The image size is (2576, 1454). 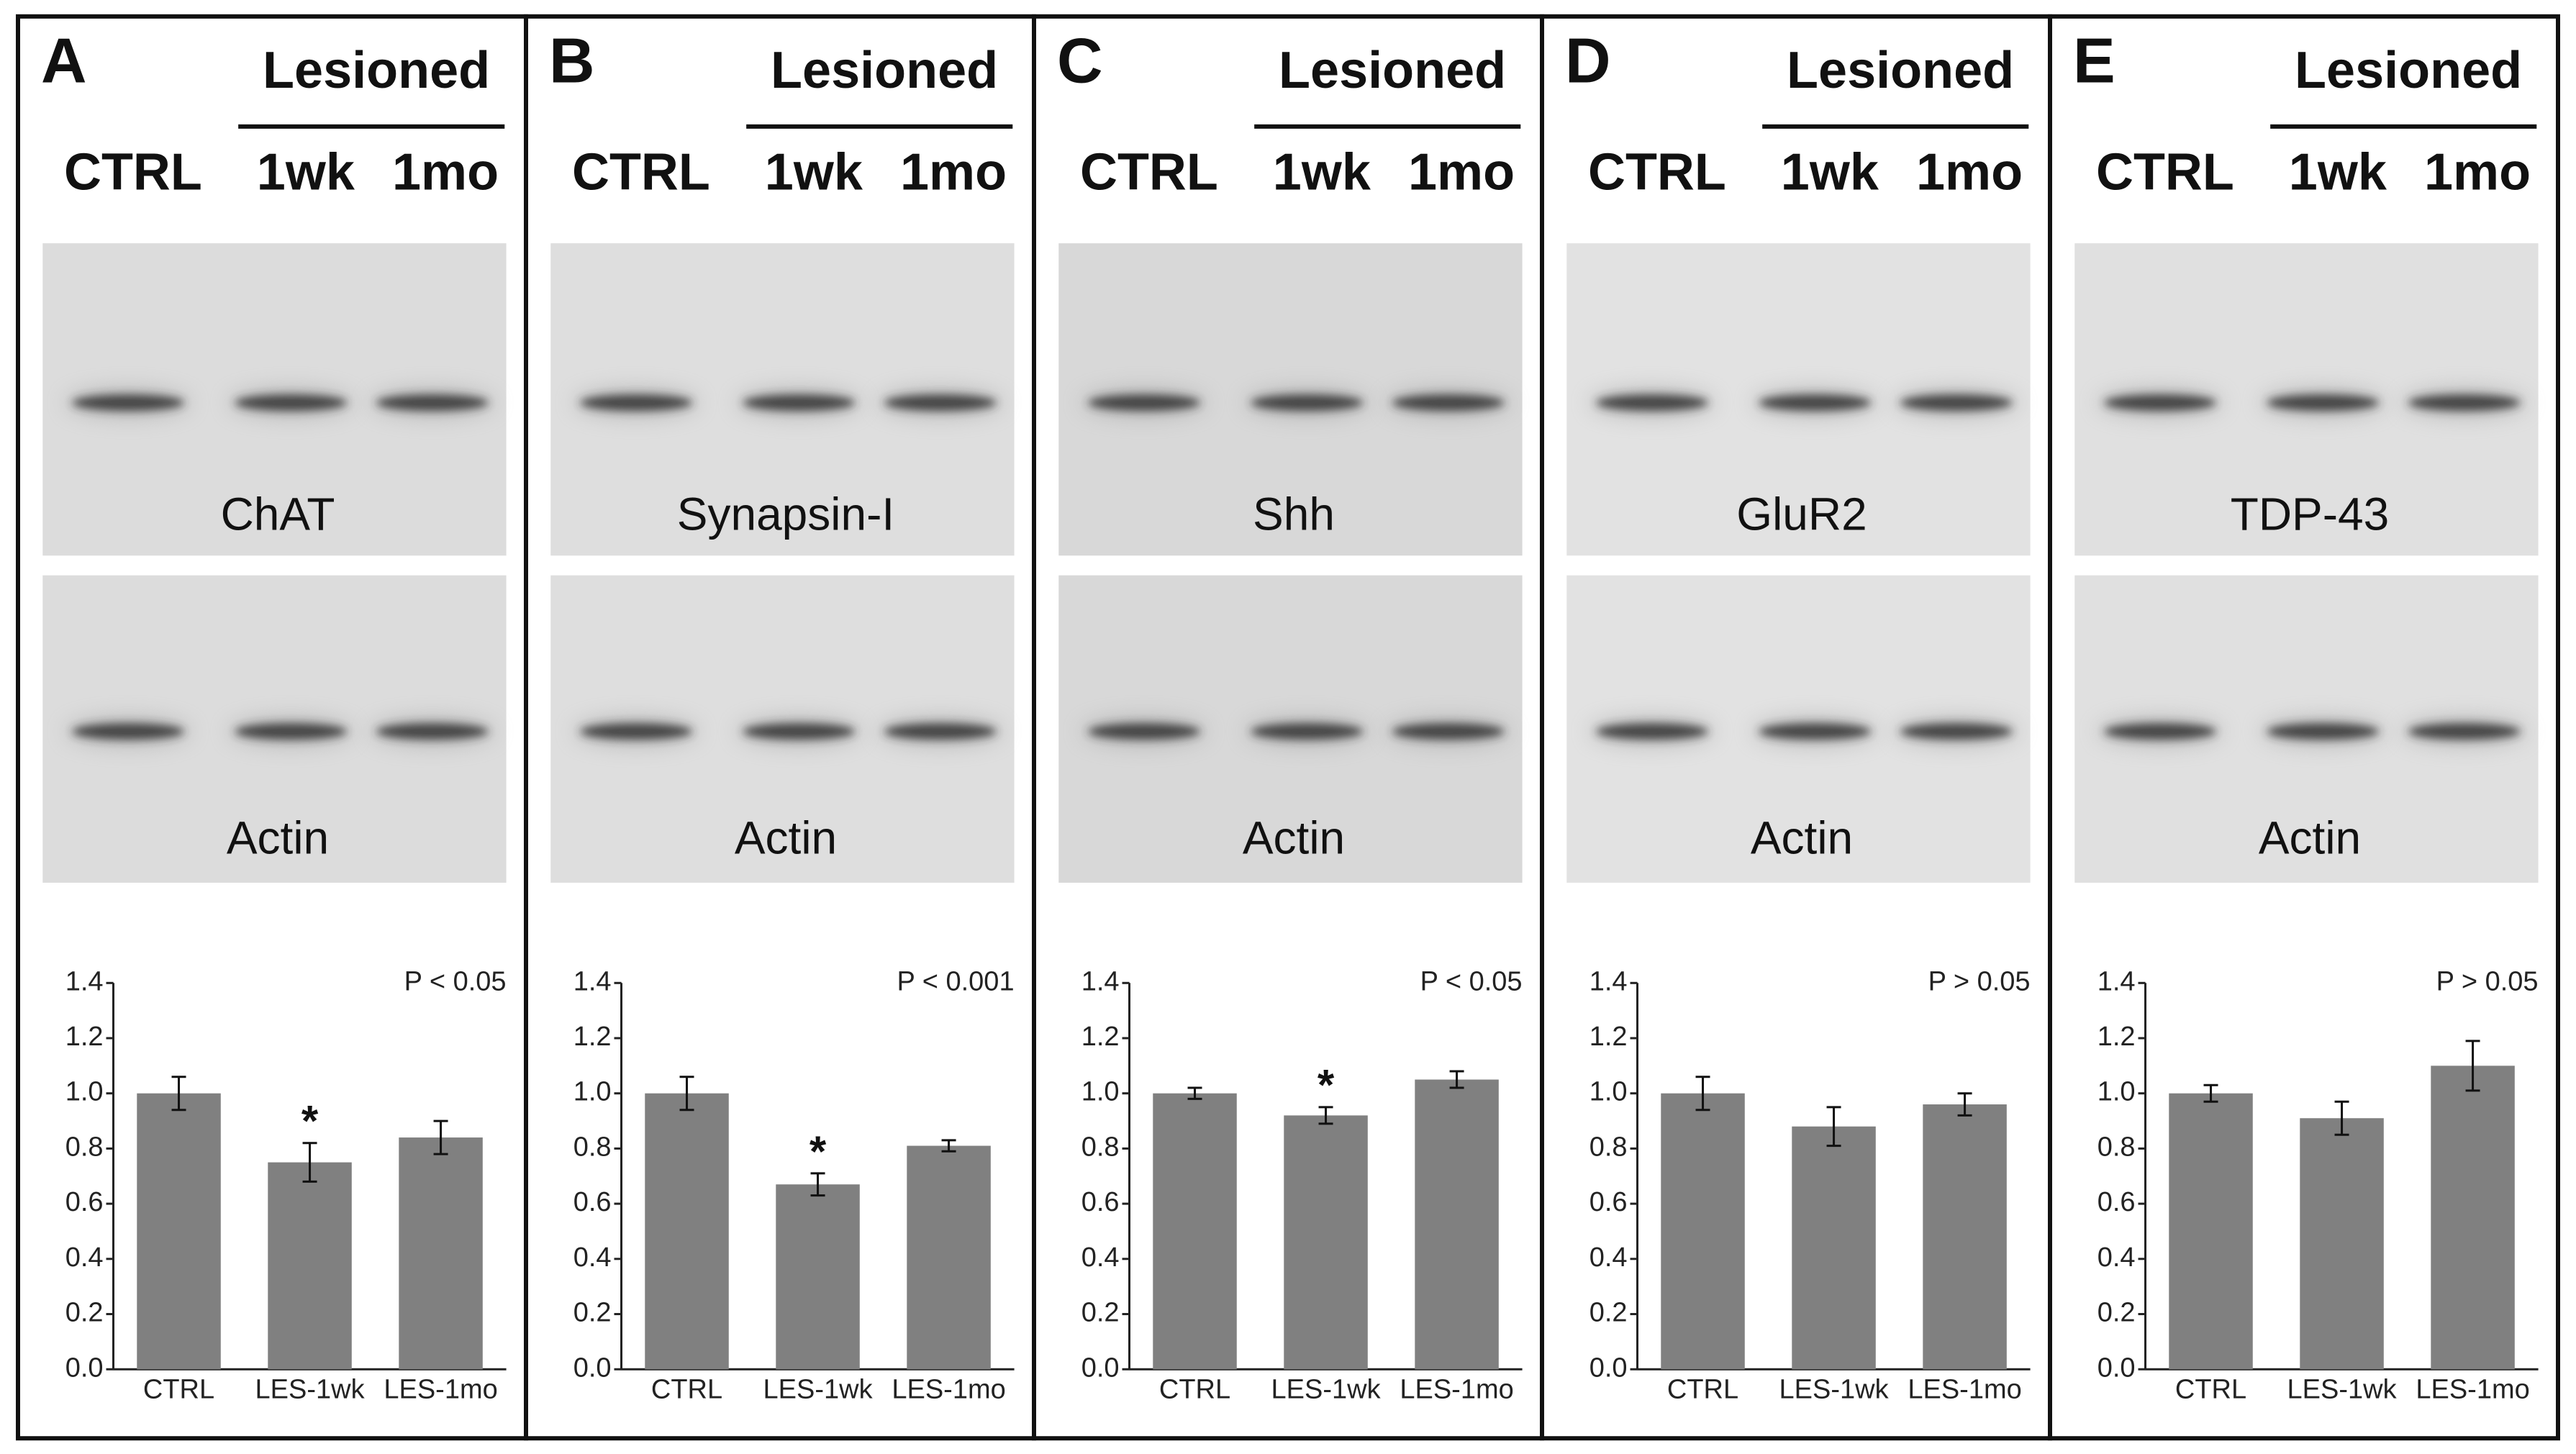 What do you see at coordinates (1979, 981) in the screenshot?
I see `p-value: P > 0.05` at bounding box center [1979, 981].